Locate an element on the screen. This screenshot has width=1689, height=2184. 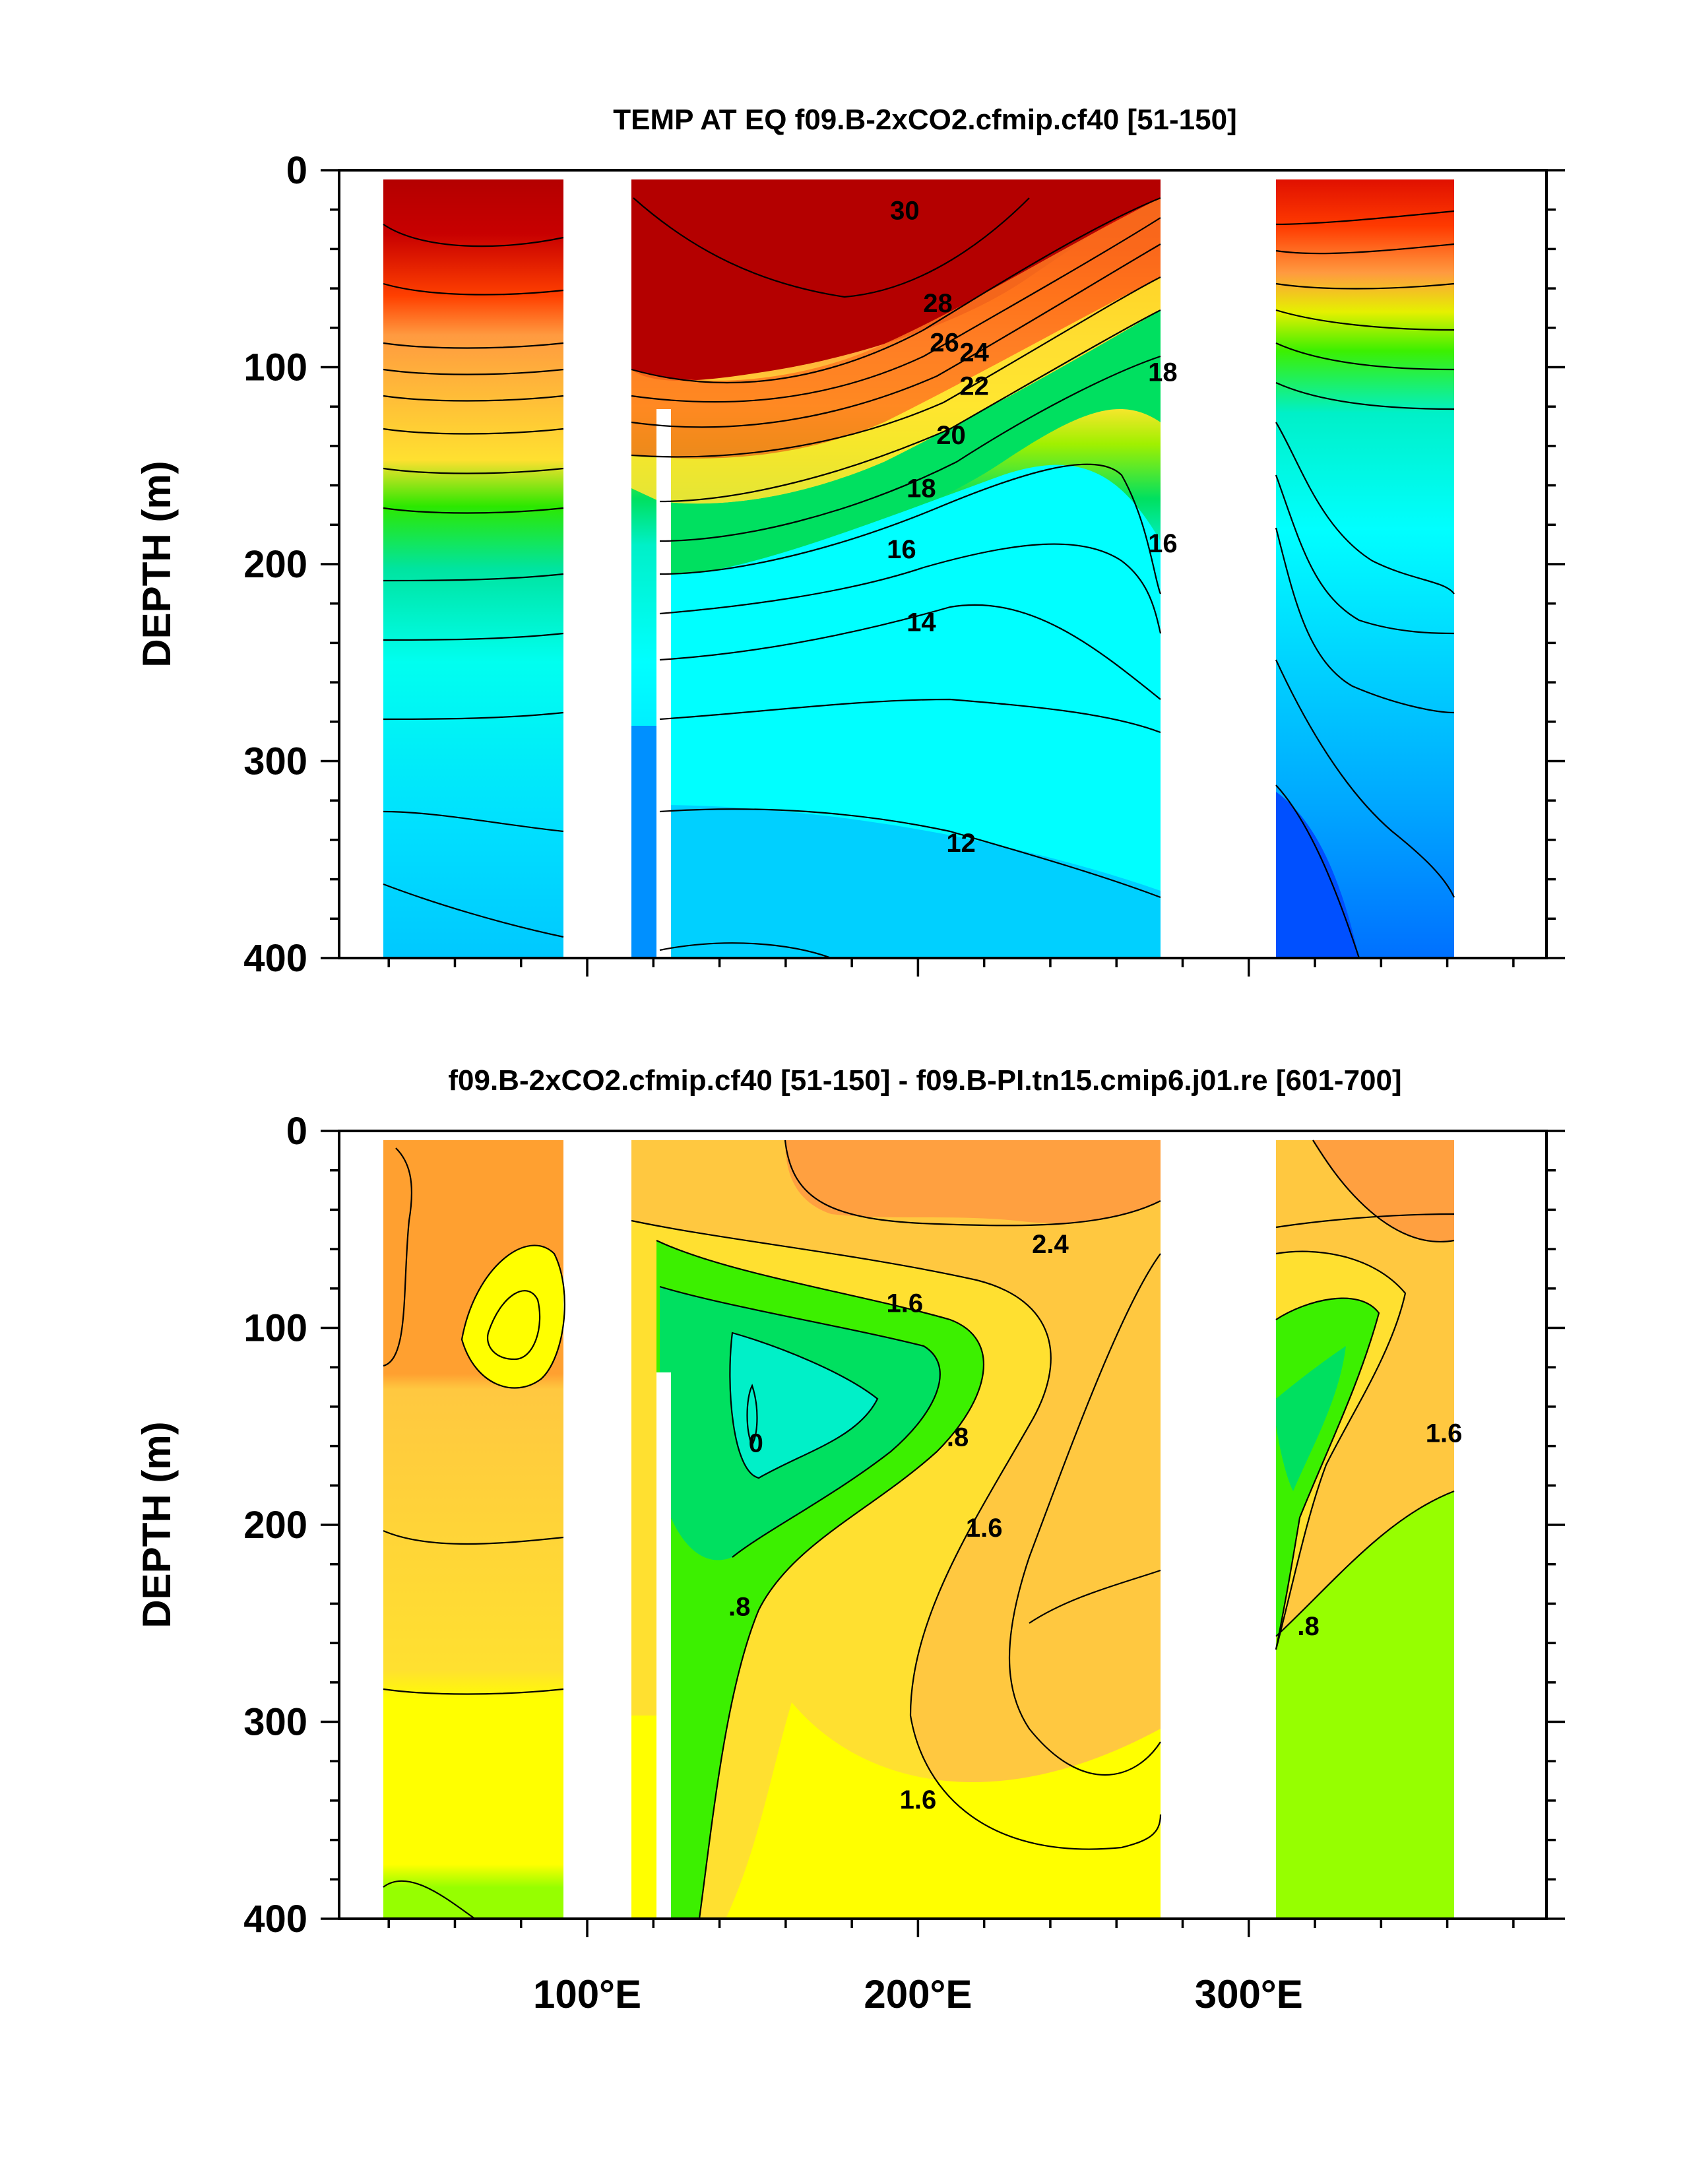
panel2-east-orange is located at coordinates (1383, 1191).